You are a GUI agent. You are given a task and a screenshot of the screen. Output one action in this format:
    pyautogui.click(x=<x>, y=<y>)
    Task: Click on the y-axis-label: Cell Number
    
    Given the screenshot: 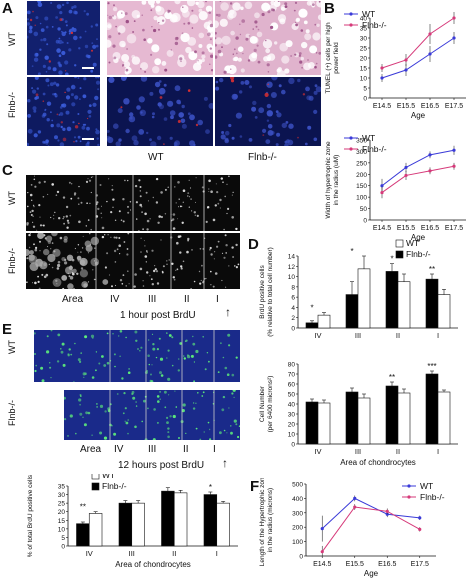 What is the action you would take?
    pyautogui.click(x=262, y=403)
    